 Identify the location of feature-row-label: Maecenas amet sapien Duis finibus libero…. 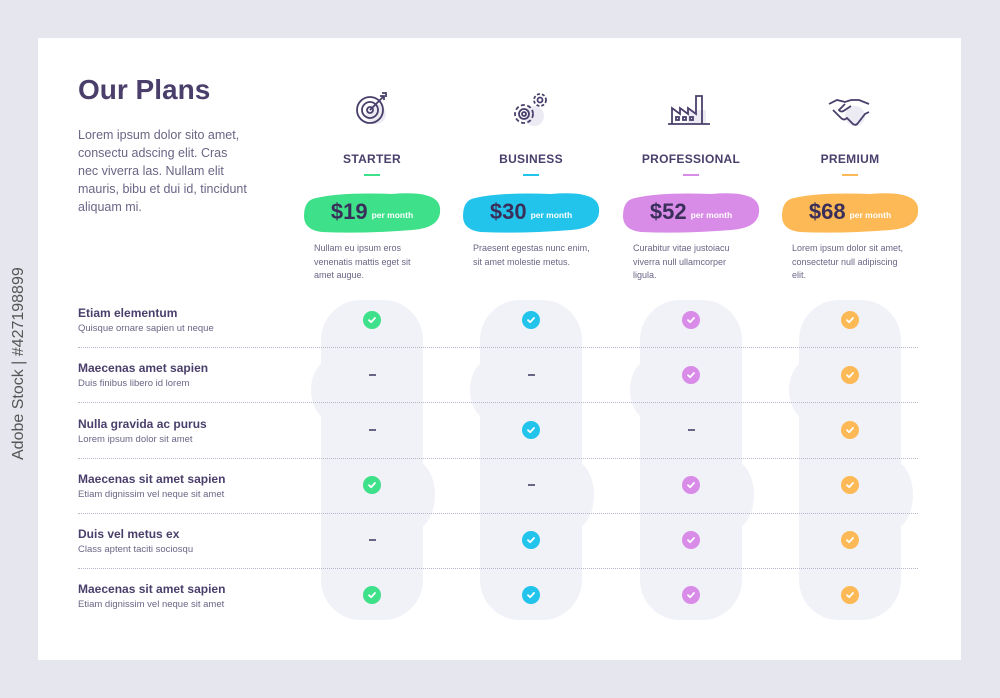
(178, 375).